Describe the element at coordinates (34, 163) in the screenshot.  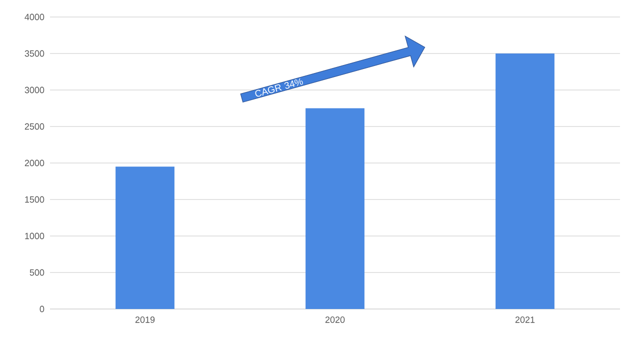
I see `y-tick-label: 2000` at that location.